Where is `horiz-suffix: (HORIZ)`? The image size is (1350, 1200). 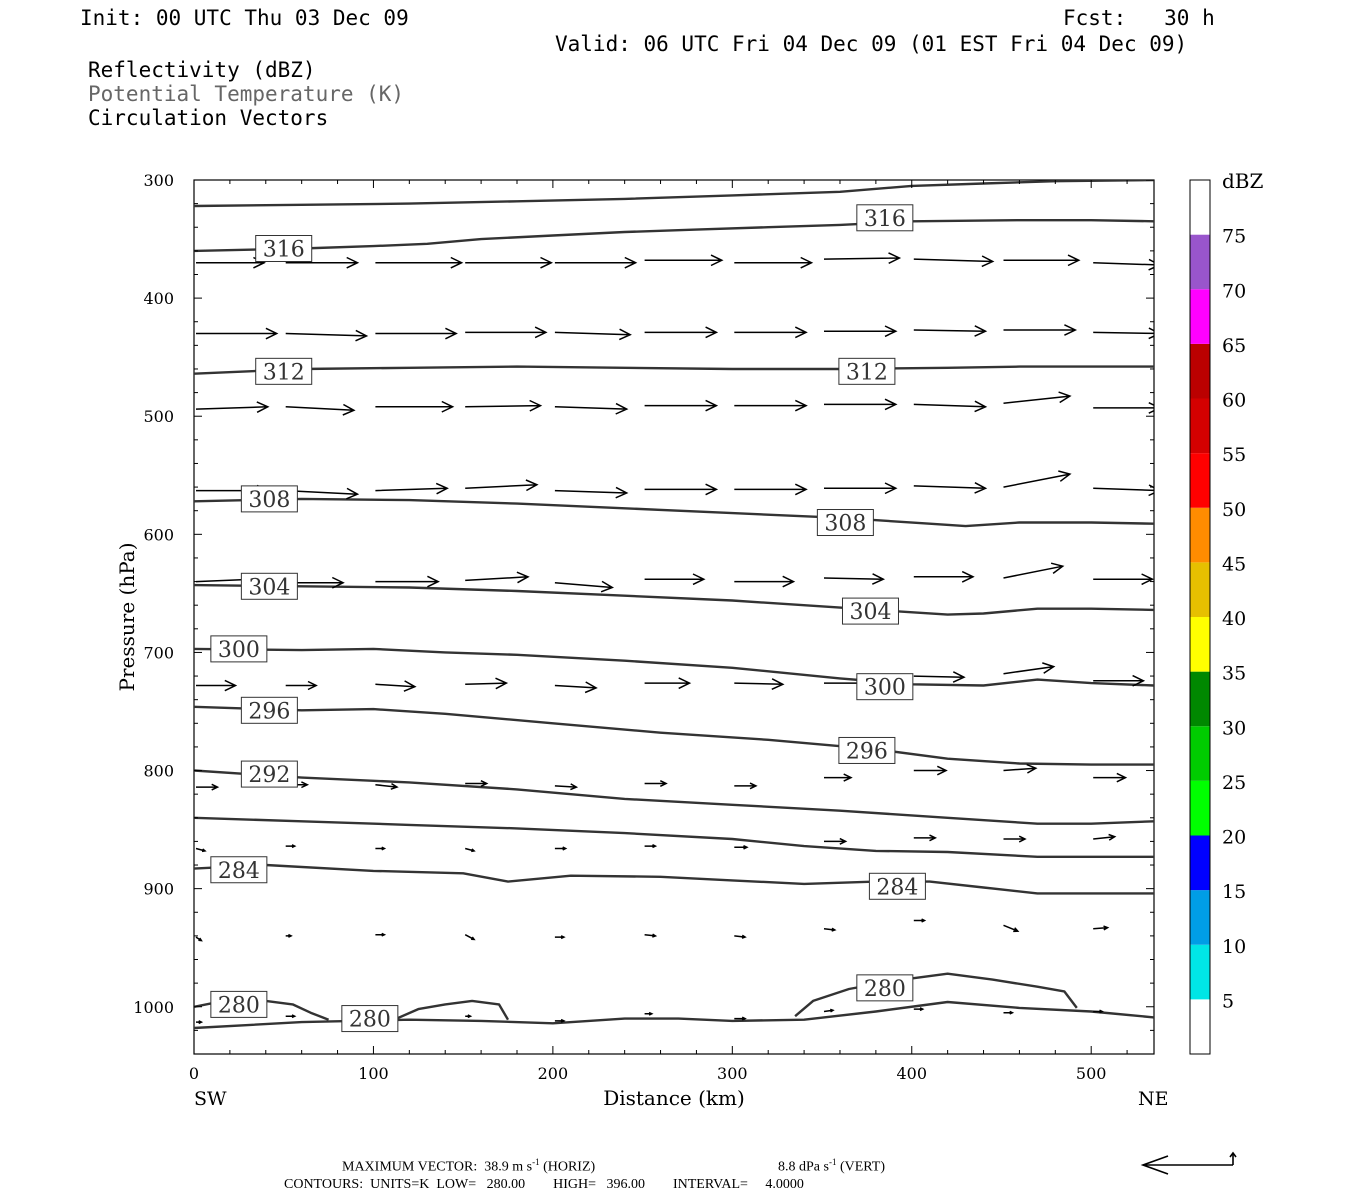 horiz-suffix: (HORIZ) is located at coordinates (567, 1167).